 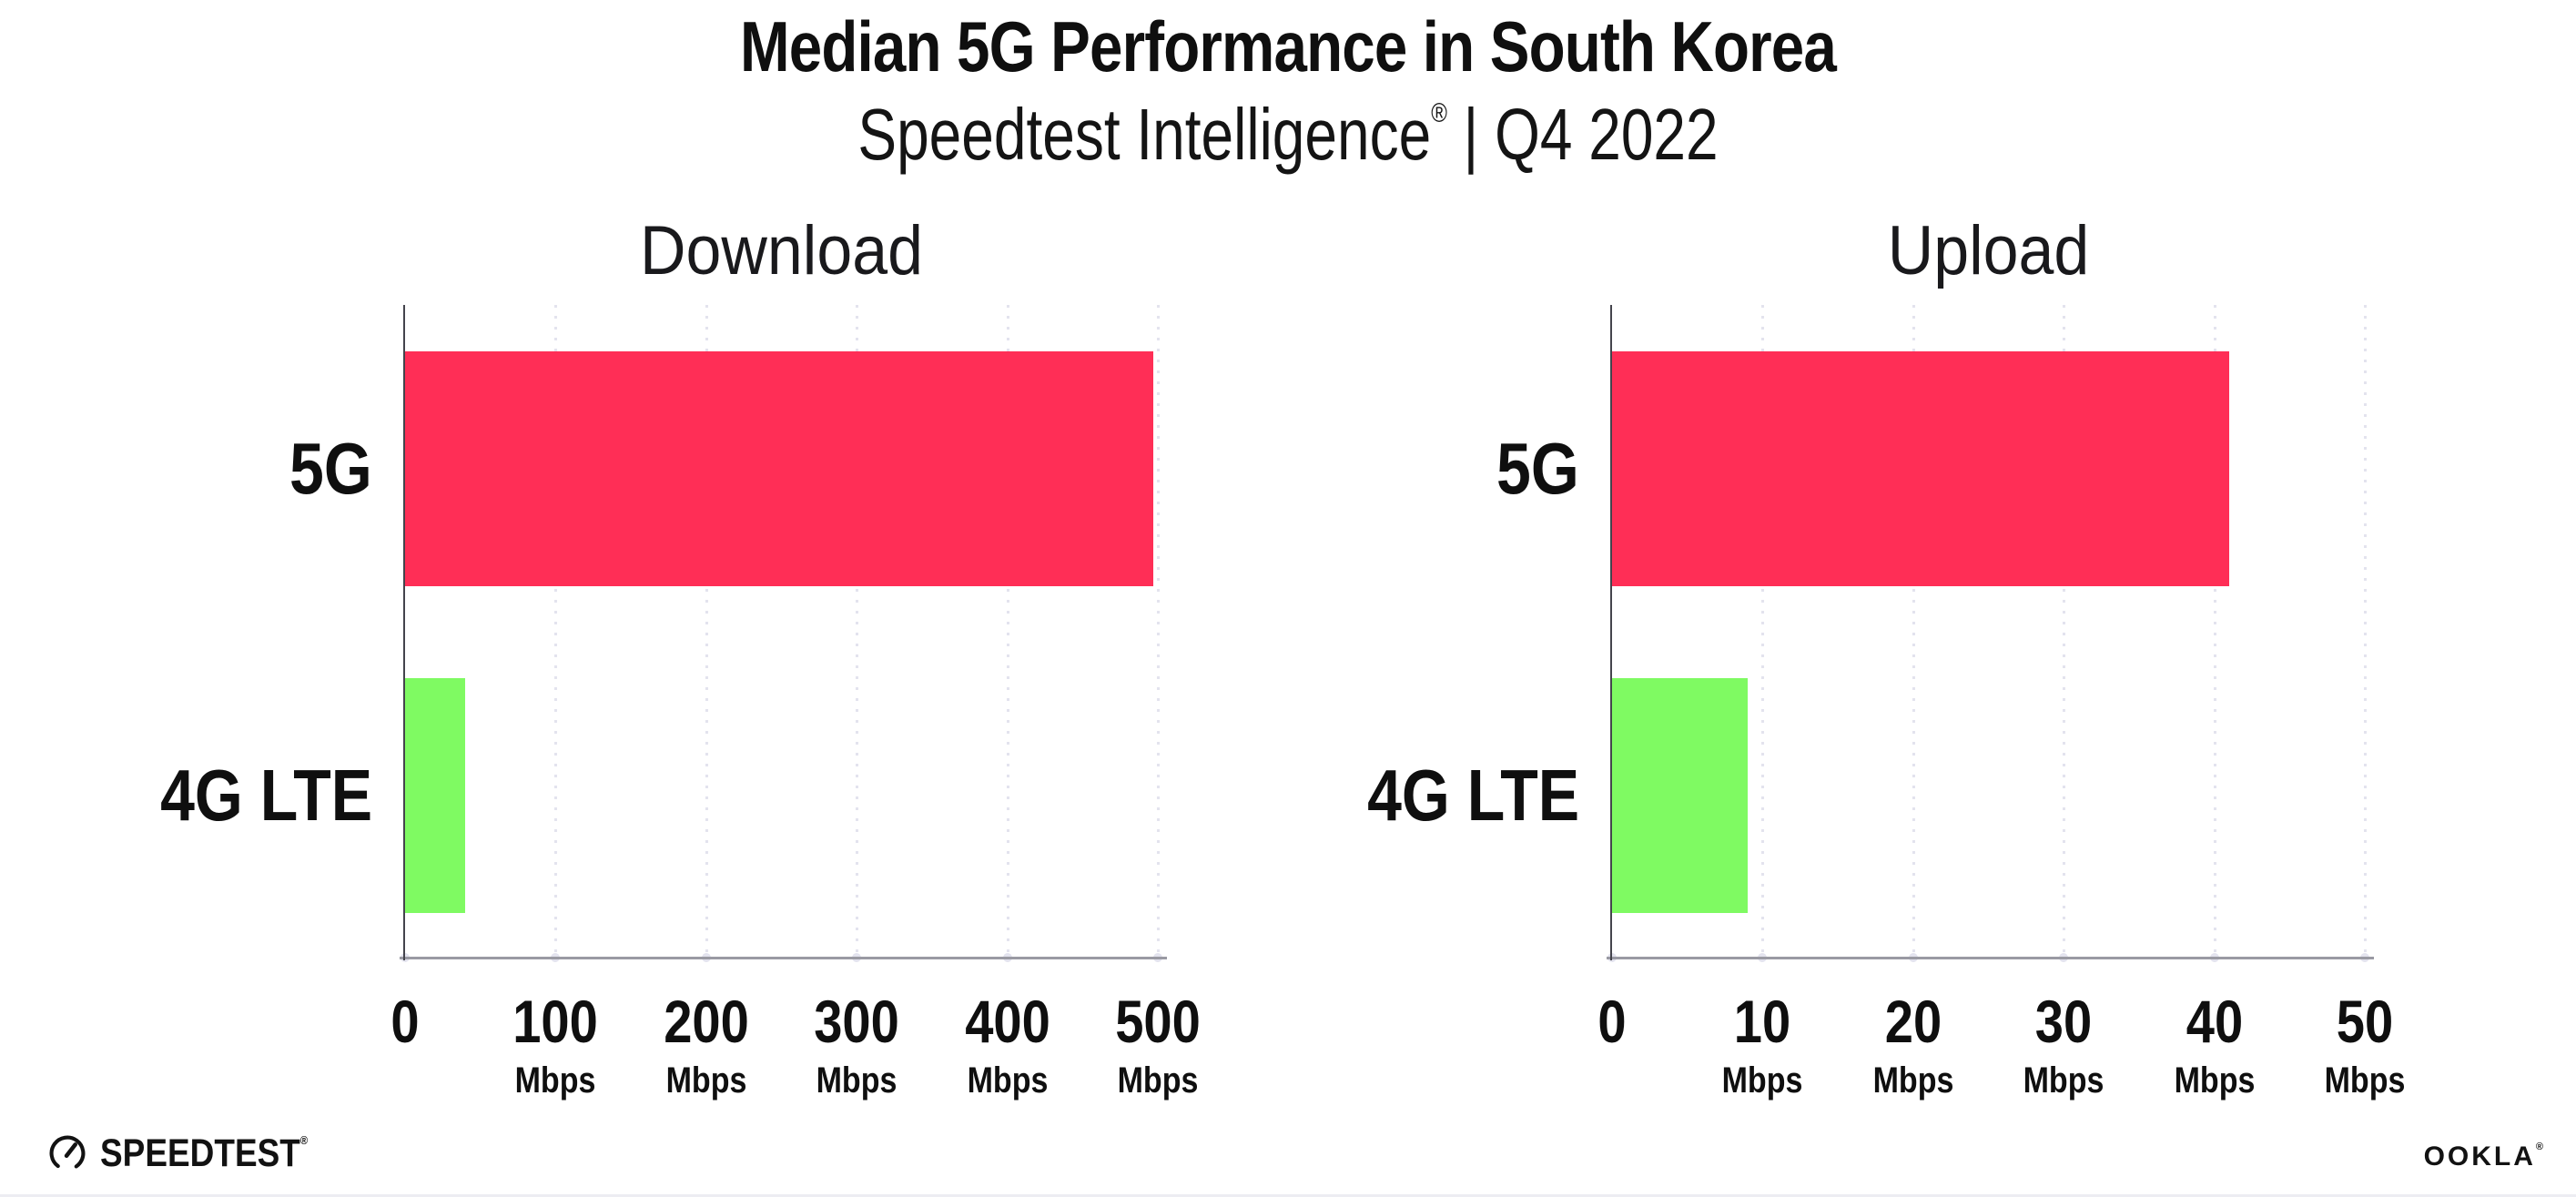 What do you see at coordinates (1288, 1195) in the screenshot?
I see `bottom-divider` at bounding box center [1288, 1195].